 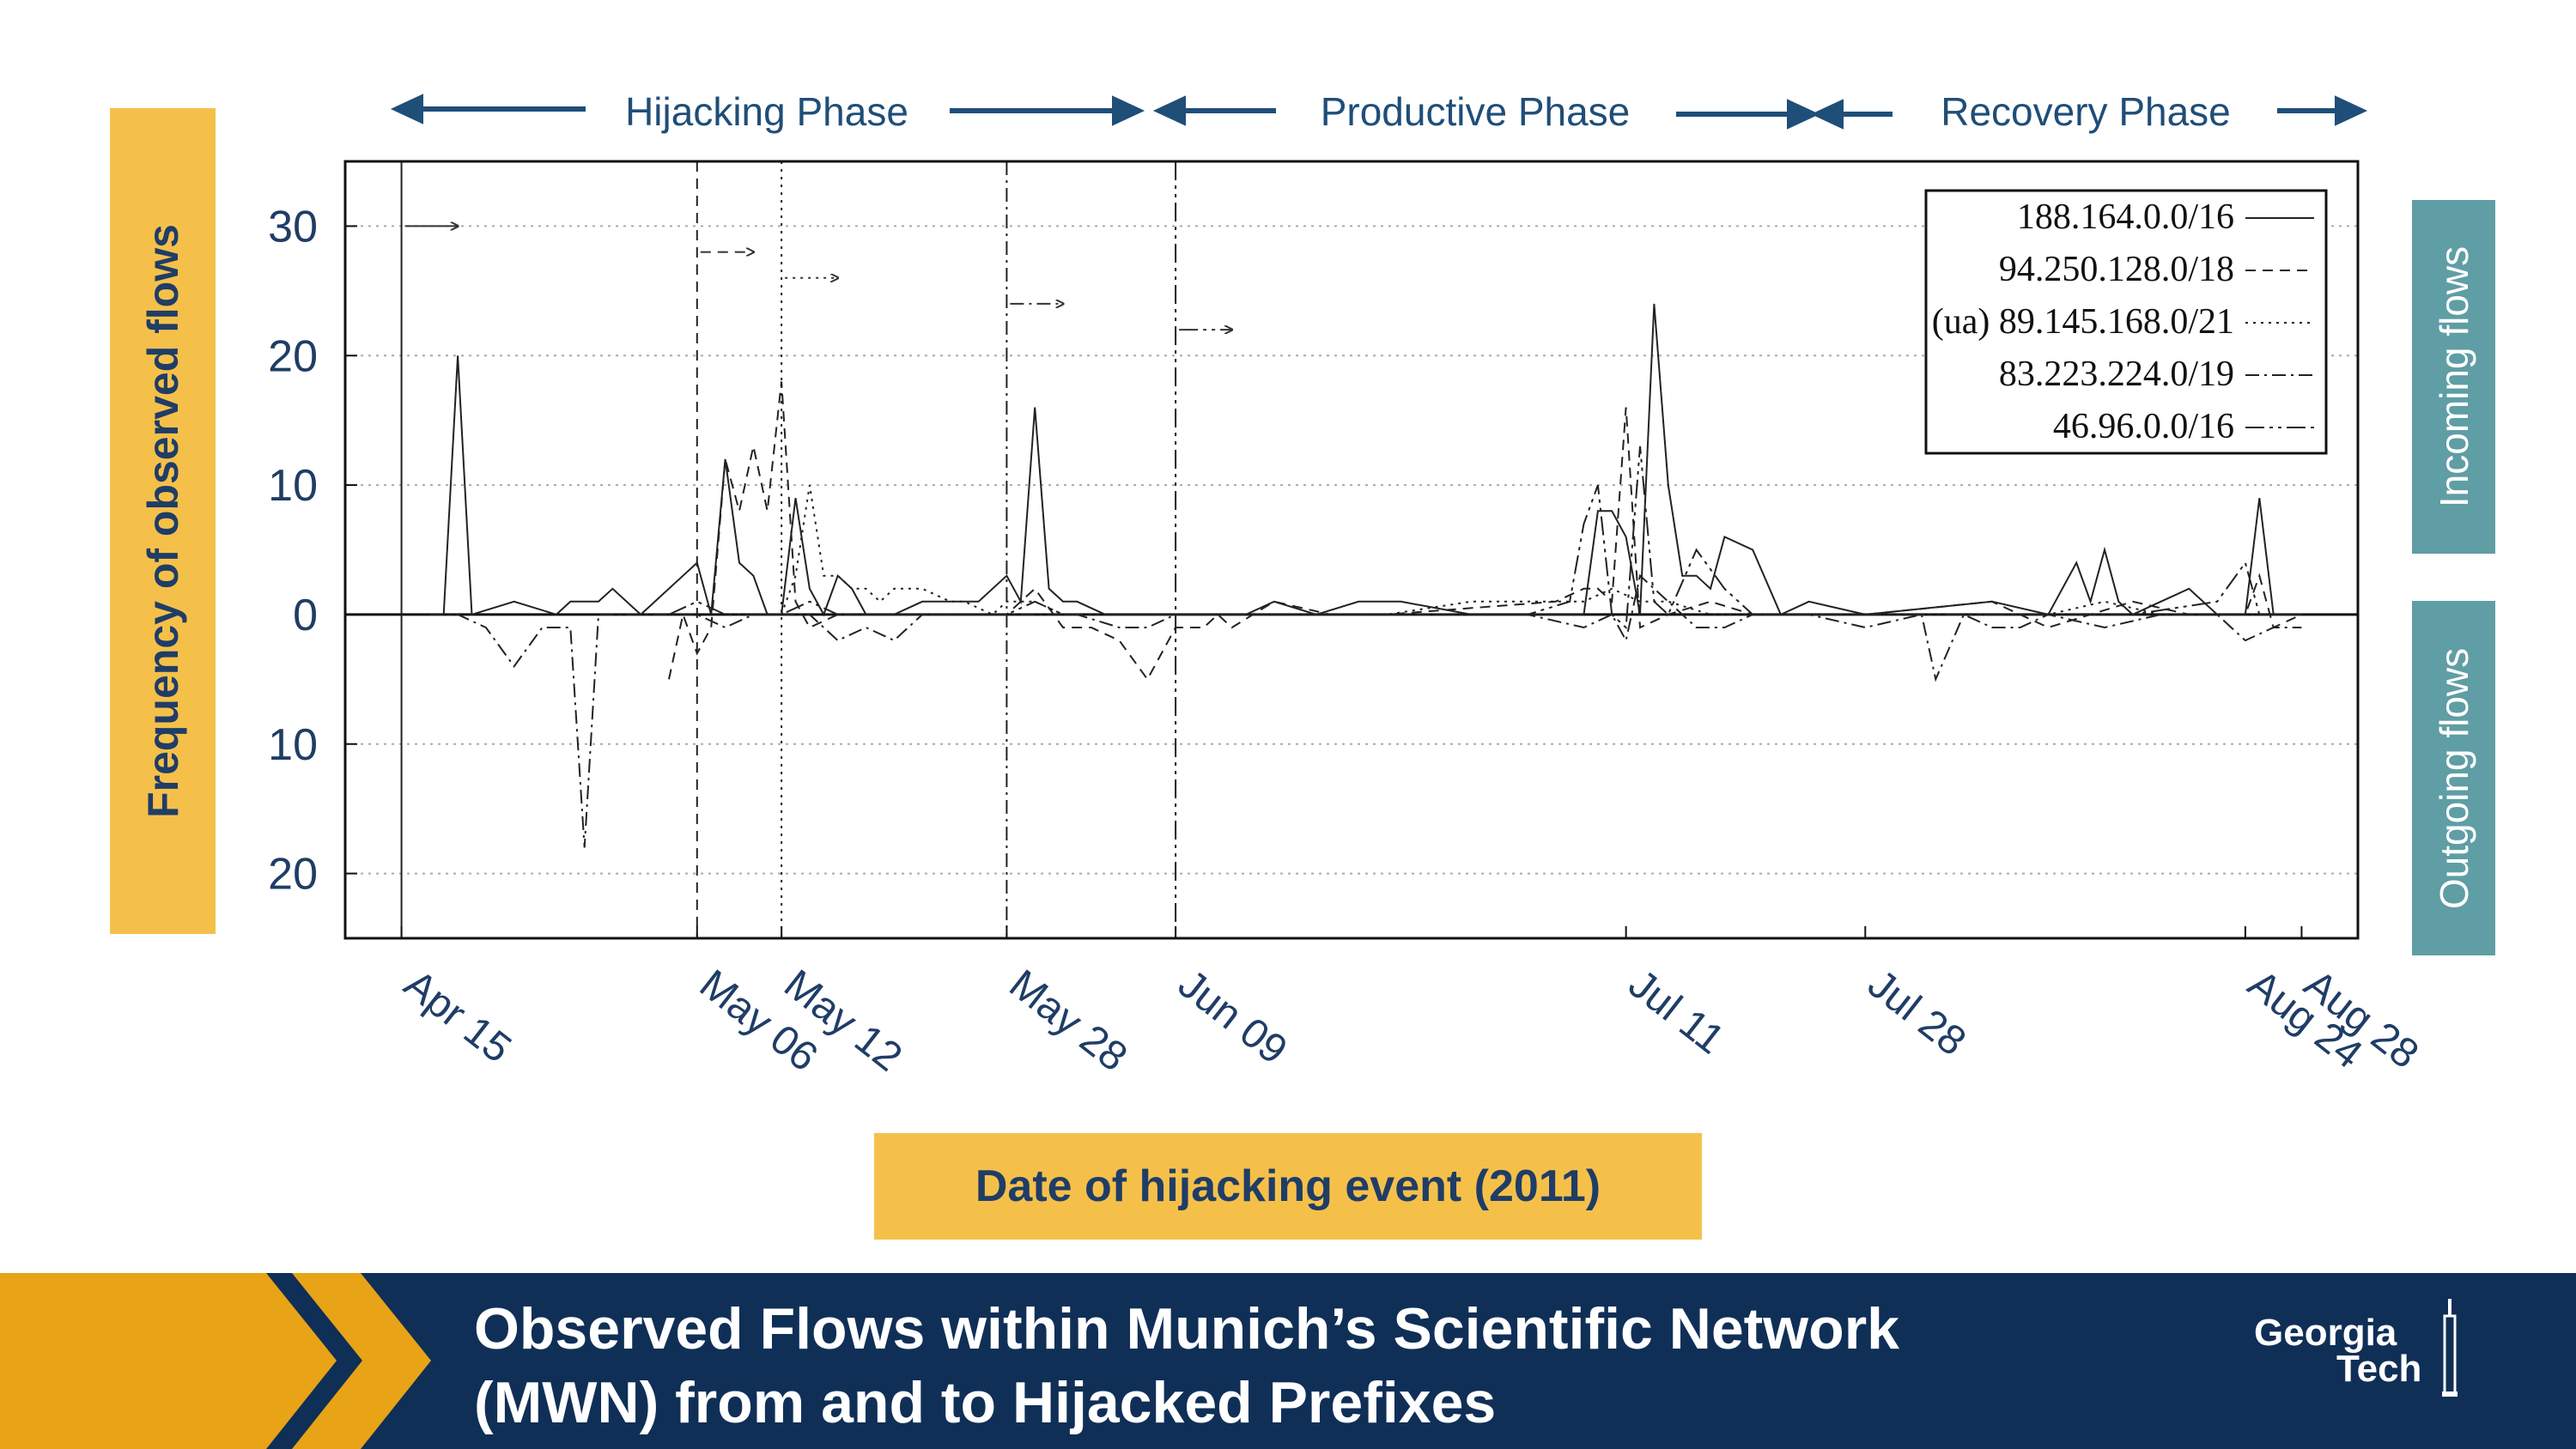 I want to click on georgia-tech-logo: Georgia Tech, so click(x=2365, y=1358).